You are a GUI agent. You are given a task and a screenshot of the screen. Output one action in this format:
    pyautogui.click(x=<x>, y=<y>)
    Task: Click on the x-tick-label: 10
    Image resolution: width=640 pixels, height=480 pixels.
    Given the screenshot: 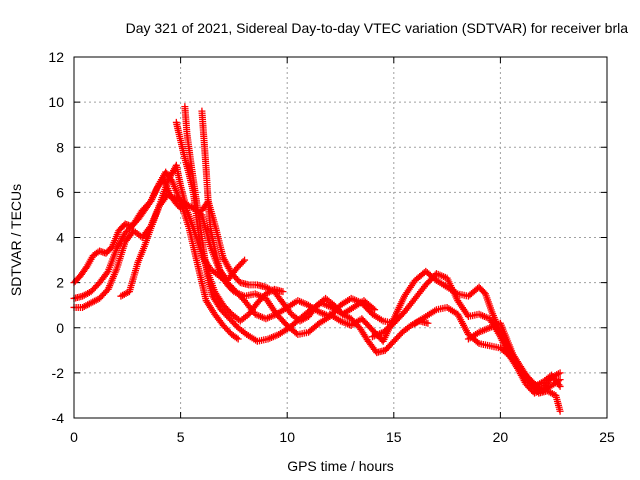 What is the action you would take?
    pyautogui.click(x=287, y=437)
    